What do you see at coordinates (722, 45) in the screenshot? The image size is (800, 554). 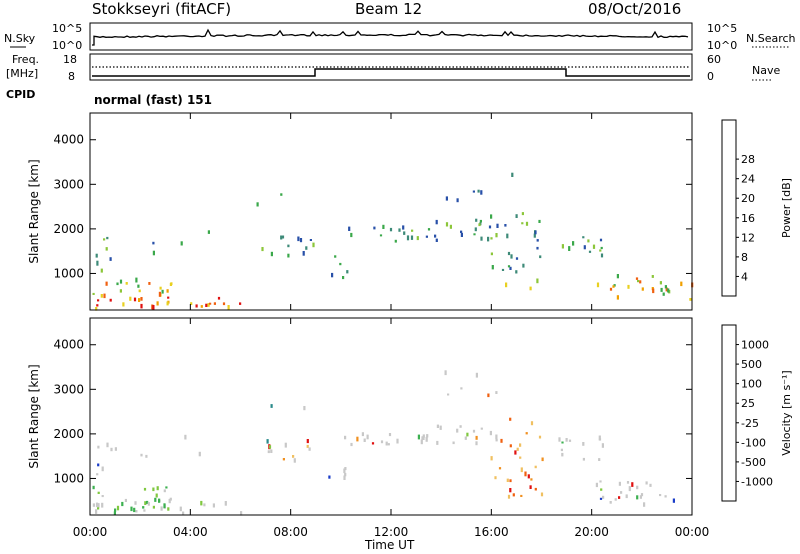 I see `nsearch-tick-bottom: 10^0` at bounding box center [722, 45].